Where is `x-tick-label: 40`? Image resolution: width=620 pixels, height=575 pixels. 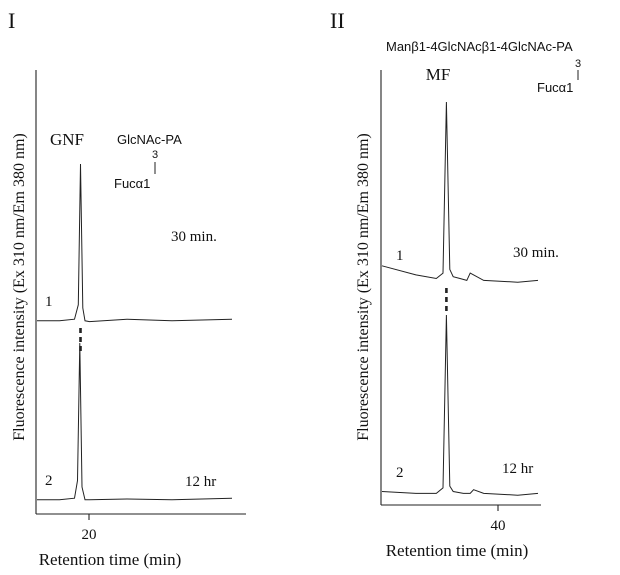 x-tick-label: 40 is located at coordinates (498, 526).